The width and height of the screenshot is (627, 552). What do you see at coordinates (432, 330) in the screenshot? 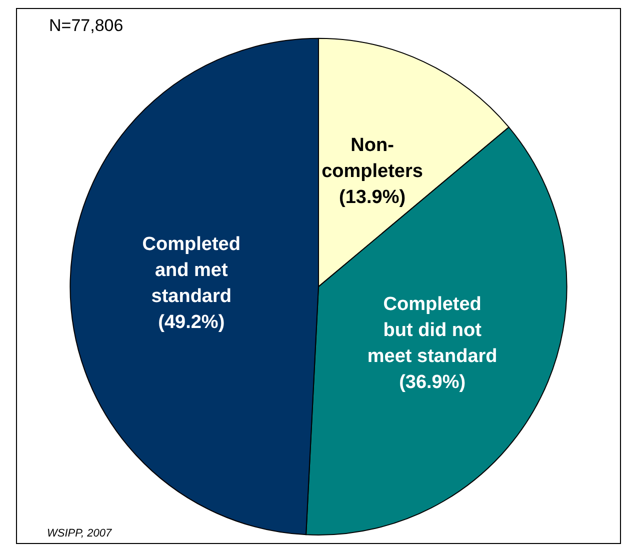
I see `slice-label: Completed but did not meet standard` at bounding box center [432, 330].